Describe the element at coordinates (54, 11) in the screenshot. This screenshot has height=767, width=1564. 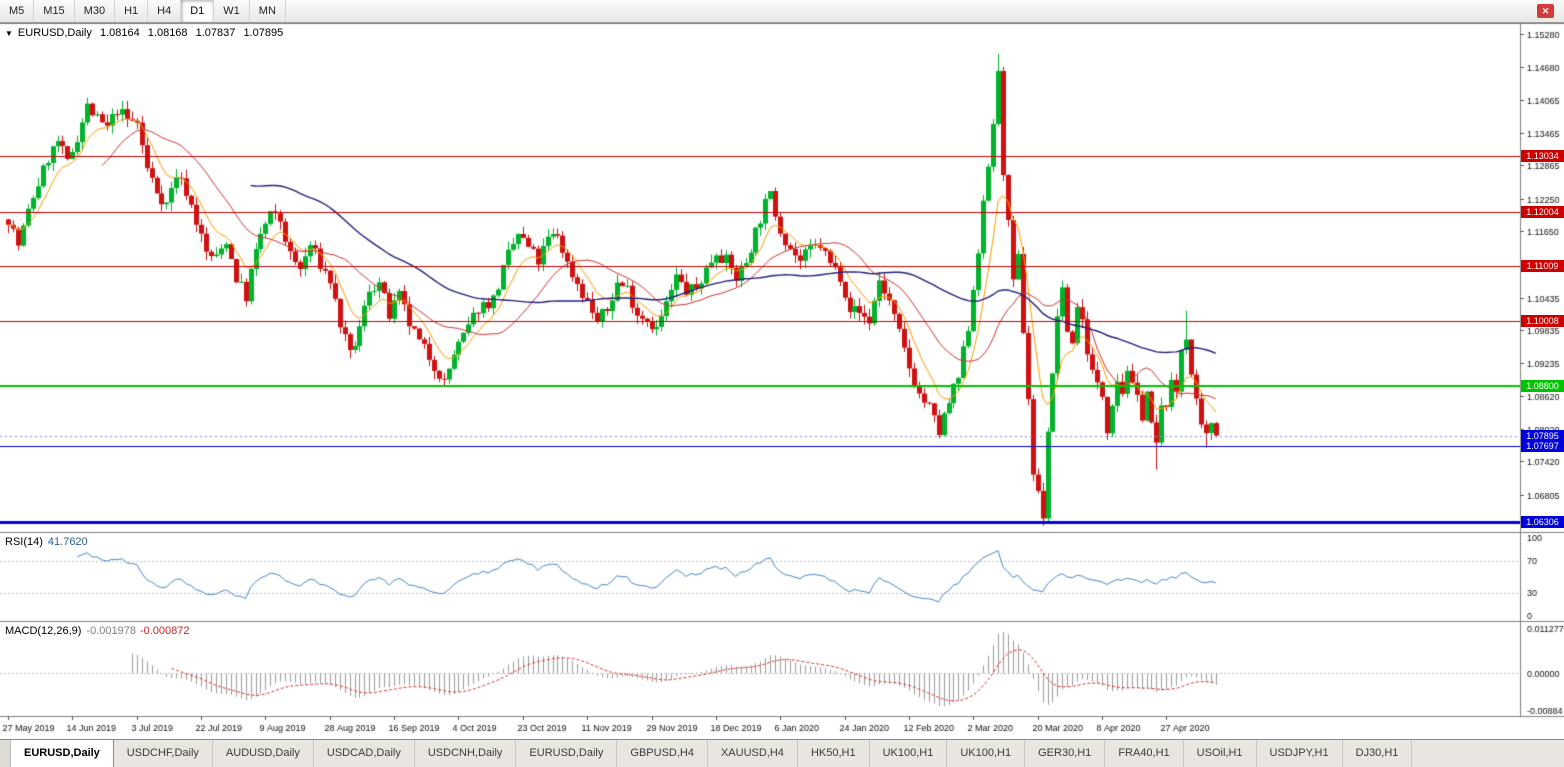
I see `timeframe-button-m15: M15` at that location.